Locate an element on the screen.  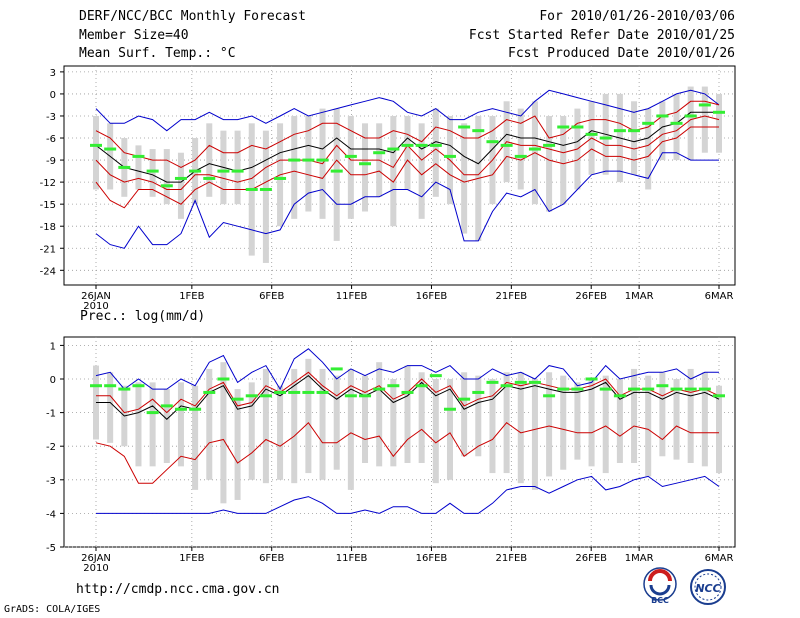
y-tick-label: -18 is located at coordinates (48, 227).